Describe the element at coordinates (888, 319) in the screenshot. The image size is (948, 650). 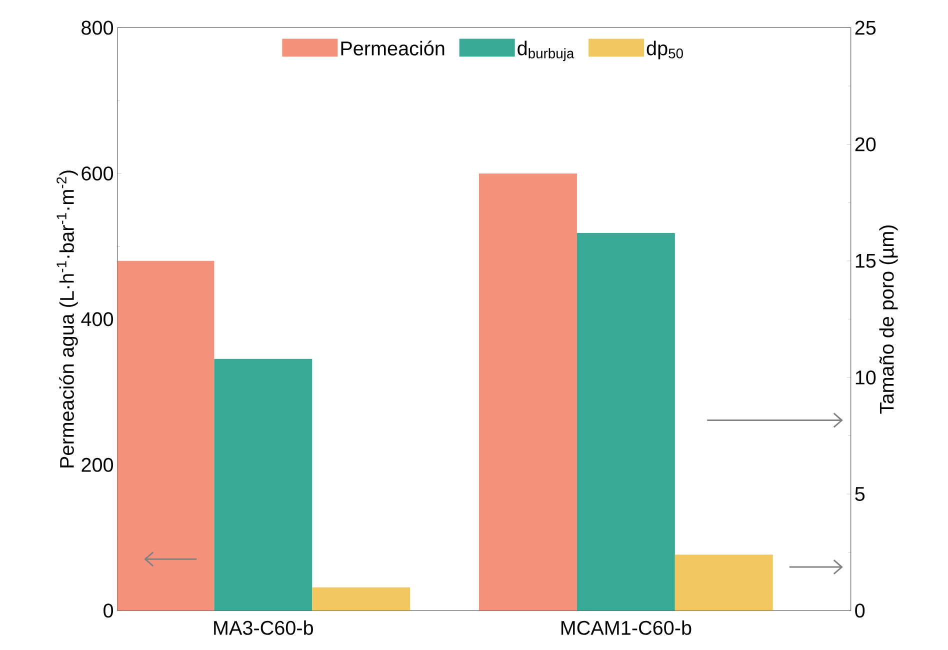
I see `y2-axis-title: Tamaño de poro (µm)` at that location.